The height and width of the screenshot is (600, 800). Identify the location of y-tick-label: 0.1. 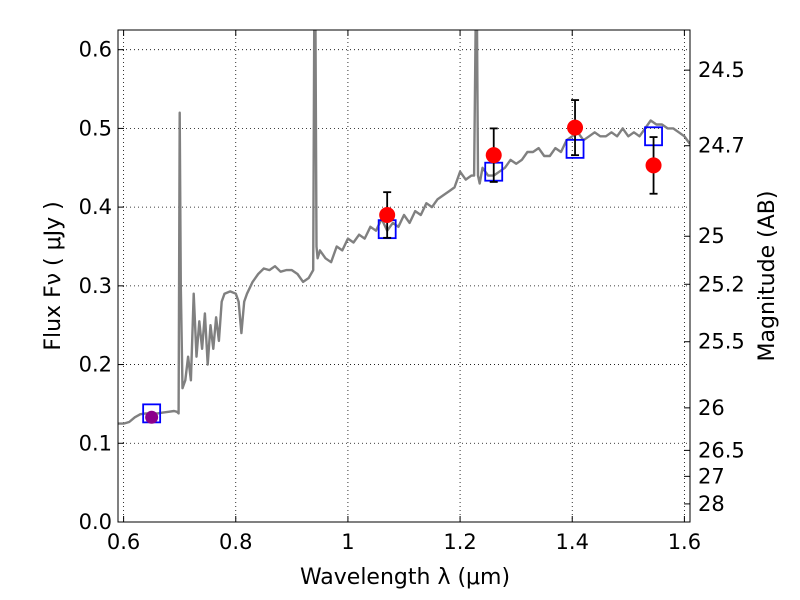
(95, 443).